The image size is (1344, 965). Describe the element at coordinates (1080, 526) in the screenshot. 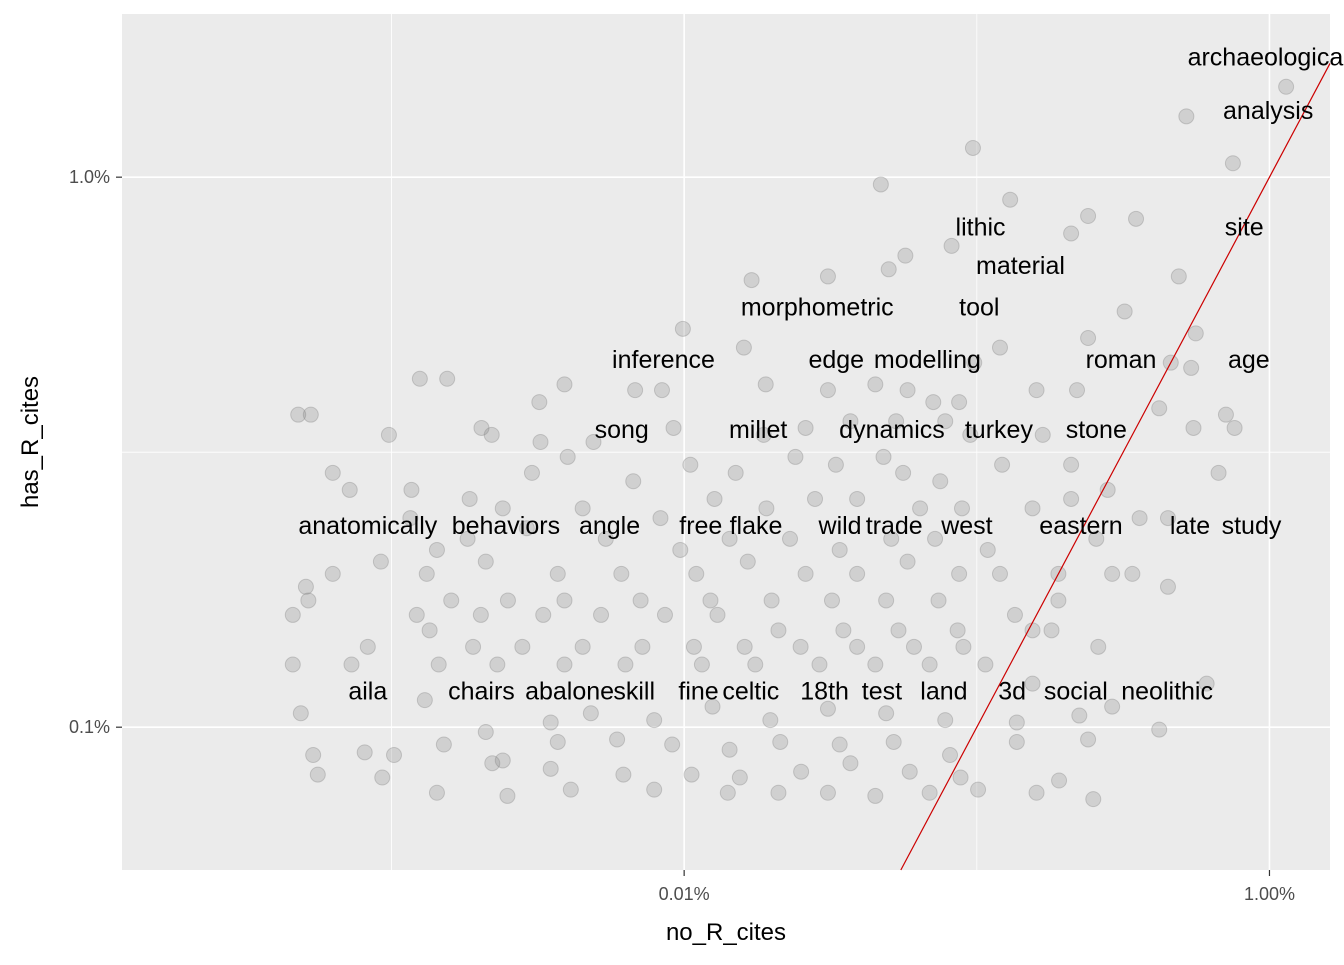

I see `word-label: eastern` at that location.